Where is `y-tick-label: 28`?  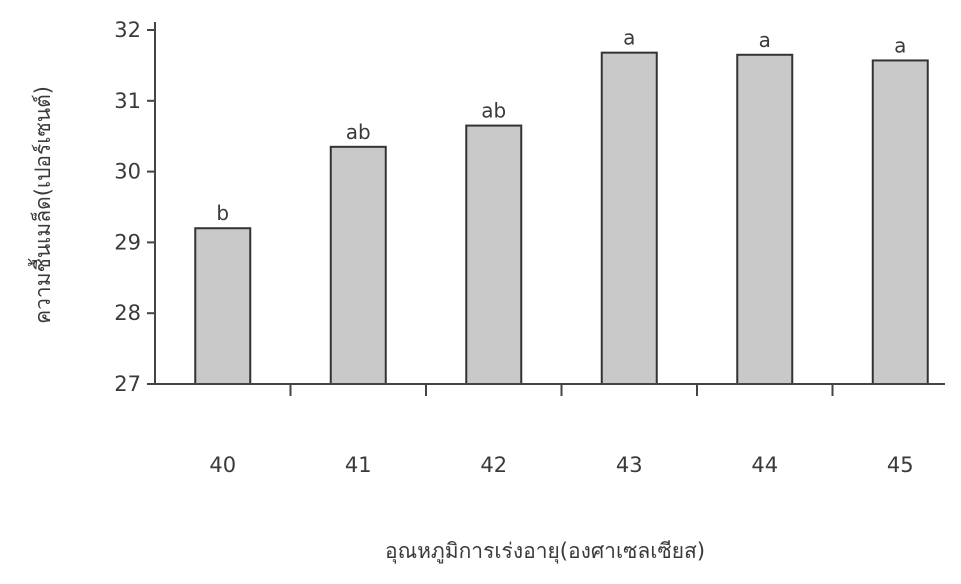
y-tick-label: 28 is located at coordinates (127, 313).